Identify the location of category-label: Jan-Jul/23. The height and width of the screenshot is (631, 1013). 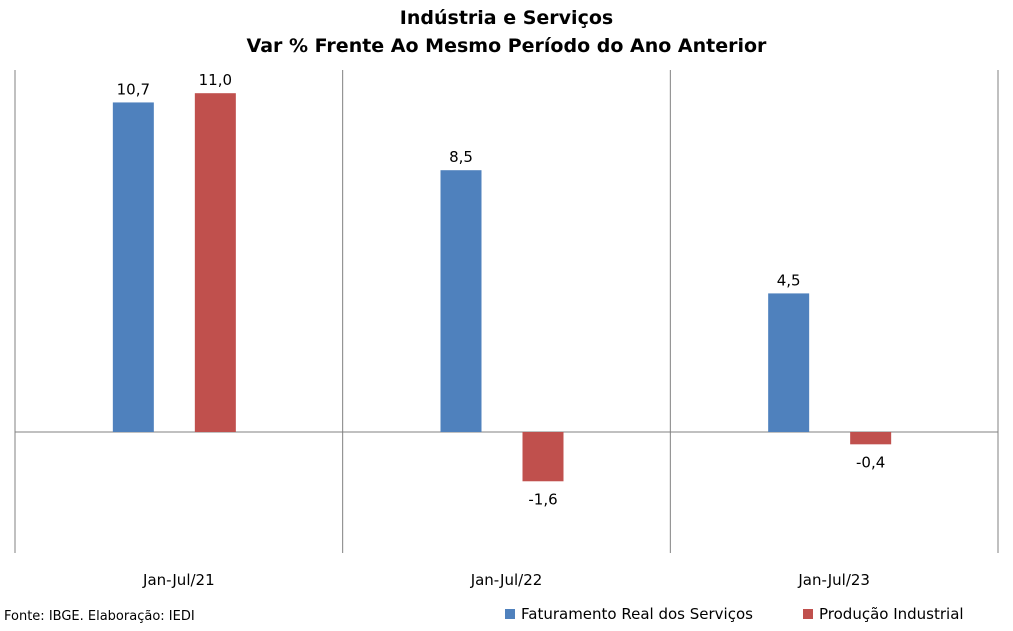
(833, 580).